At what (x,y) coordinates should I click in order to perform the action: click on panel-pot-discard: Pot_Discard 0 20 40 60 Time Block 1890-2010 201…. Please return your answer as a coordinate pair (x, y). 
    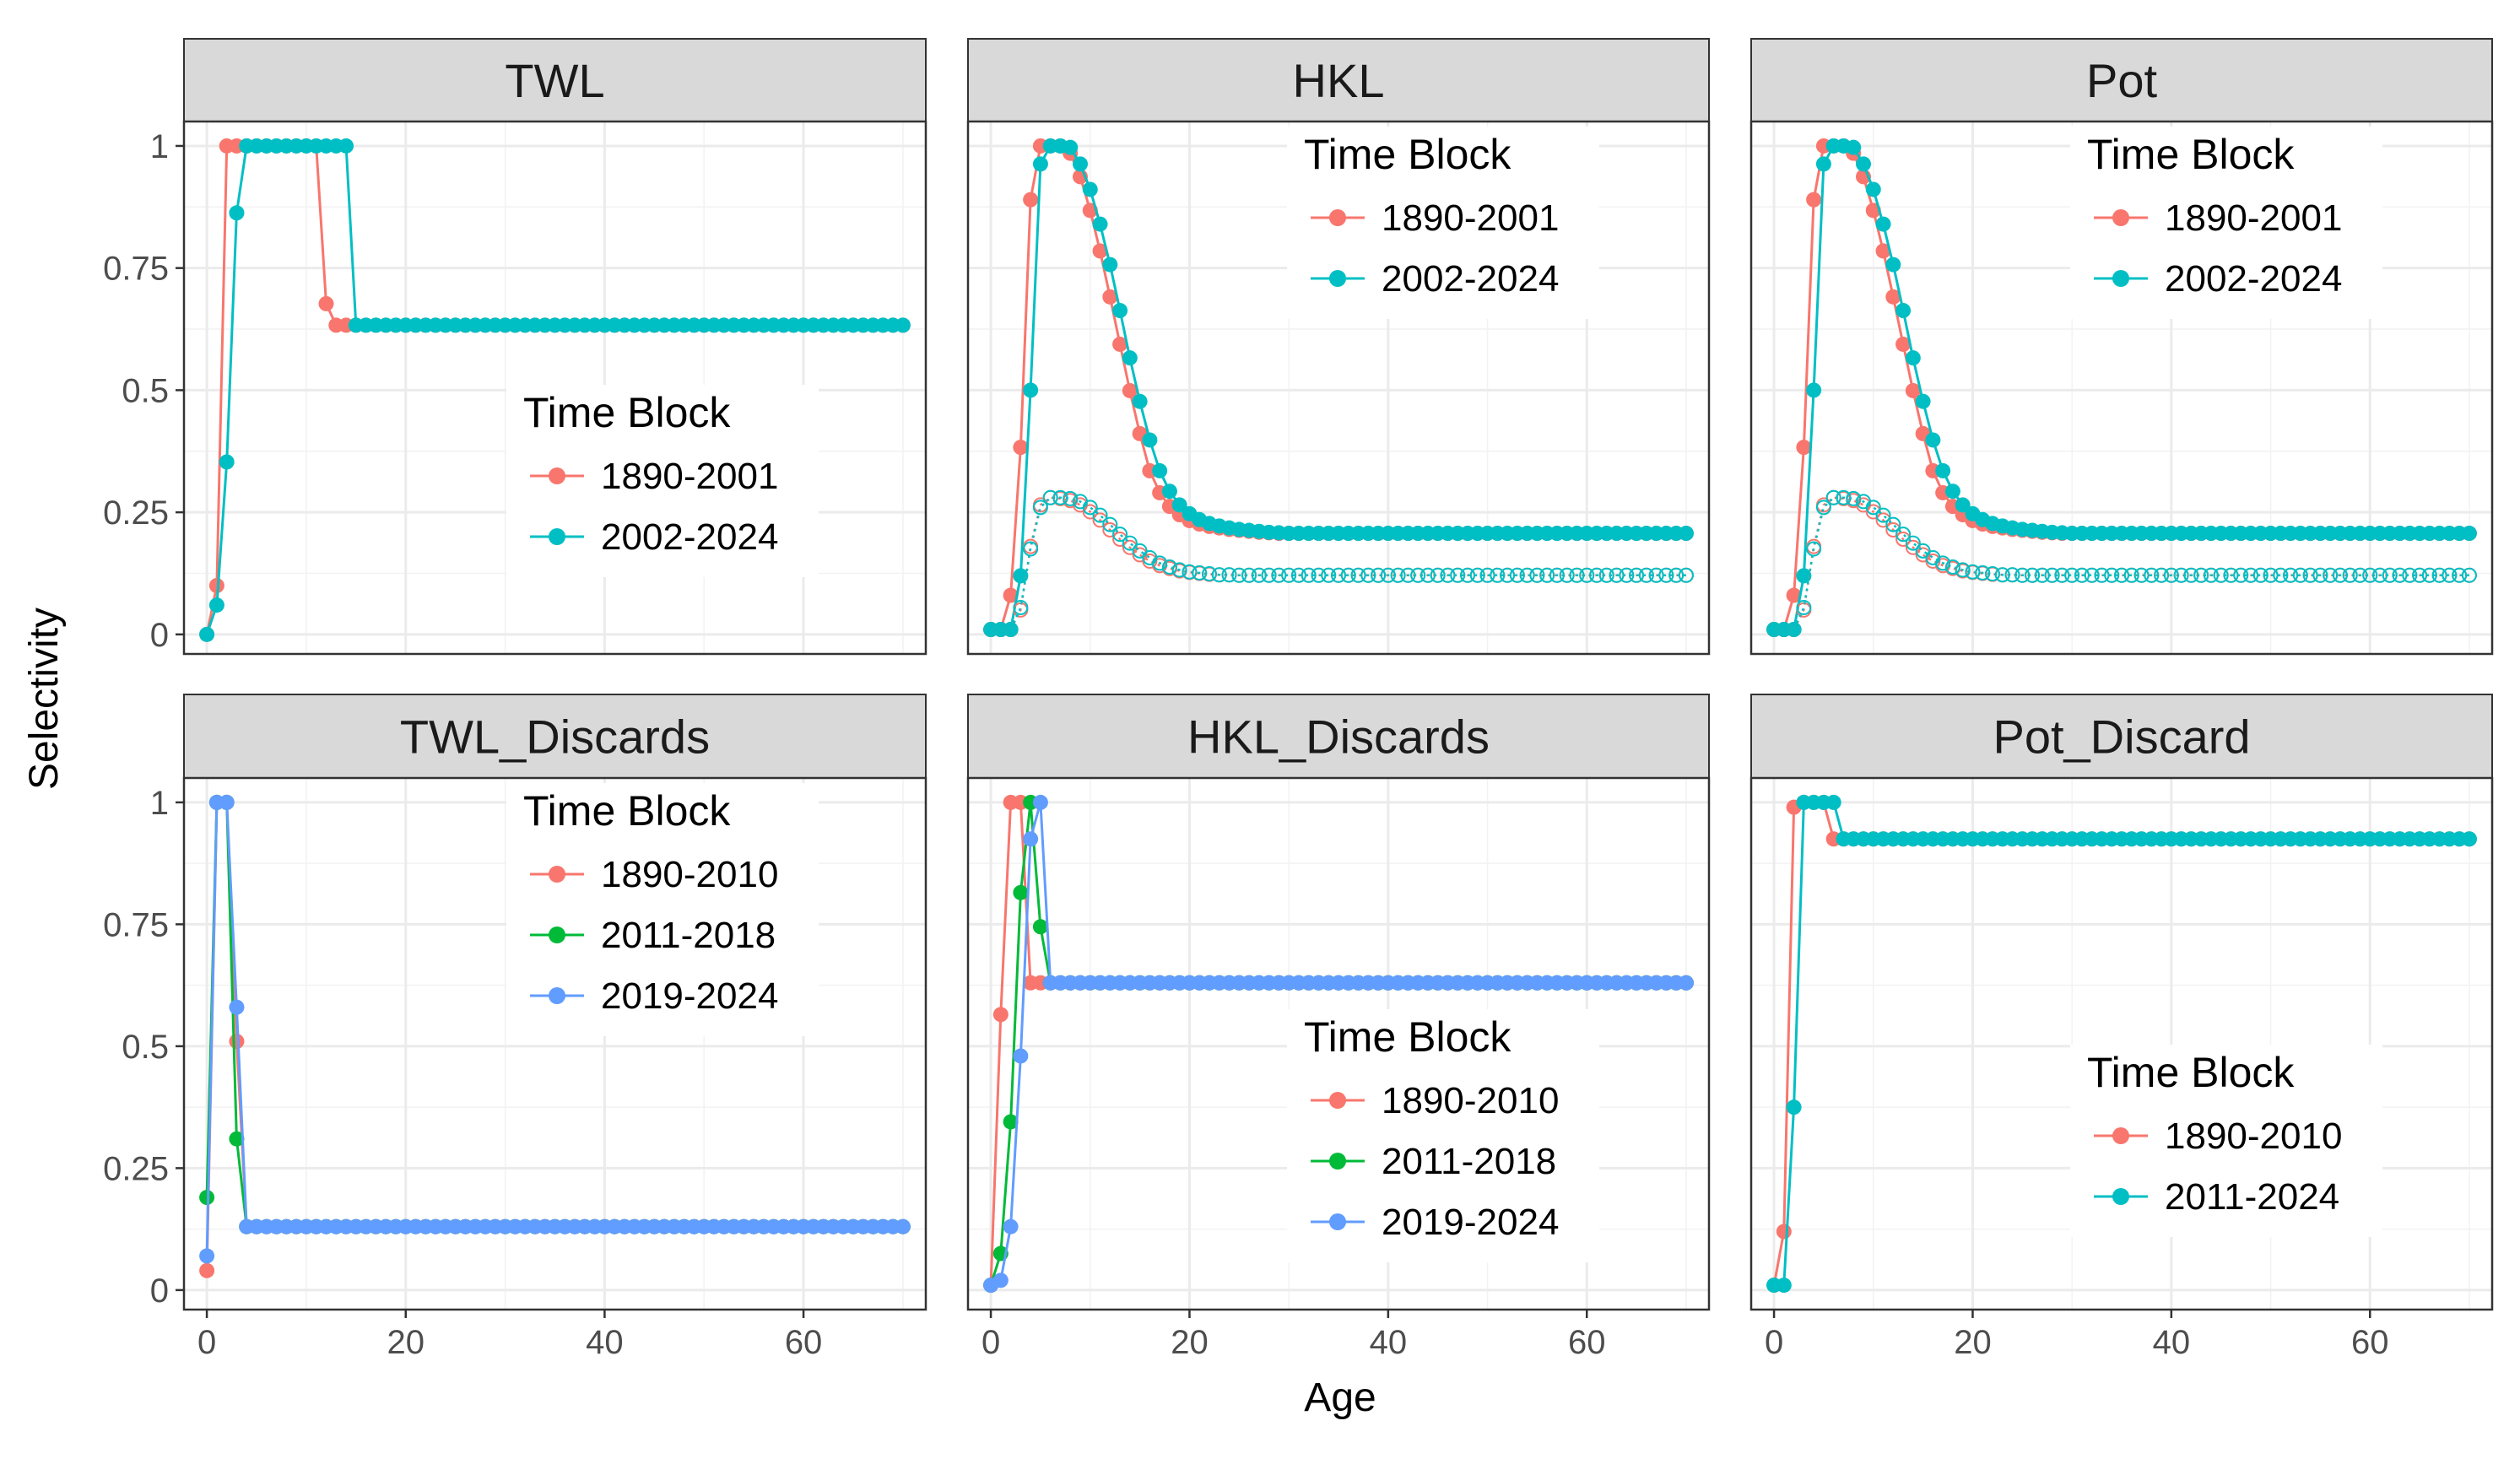
    Looking at the image, I should click on (2121, 1027).